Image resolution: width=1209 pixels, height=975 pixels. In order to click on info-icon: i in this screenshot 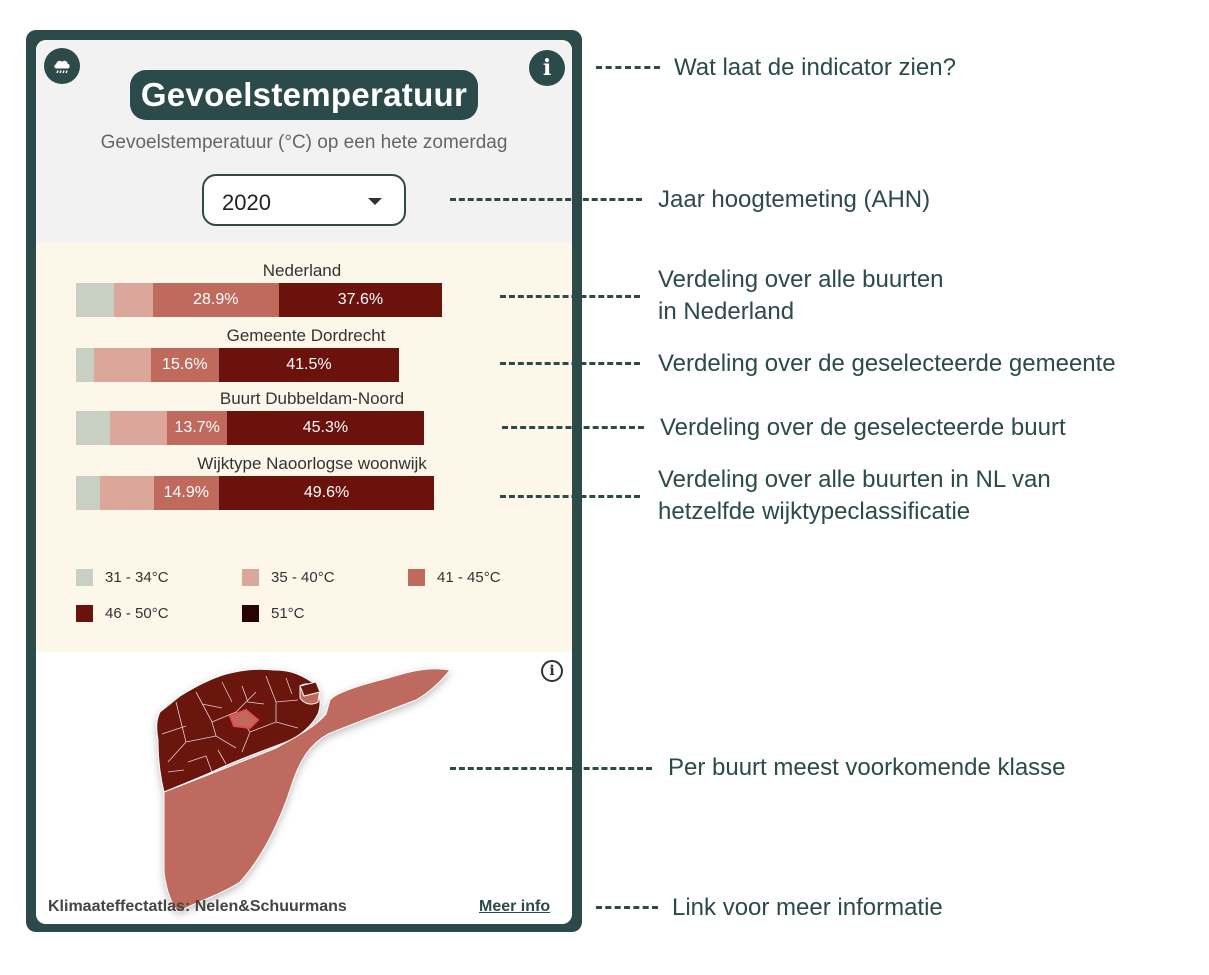, I will do `click(547, 68)`.